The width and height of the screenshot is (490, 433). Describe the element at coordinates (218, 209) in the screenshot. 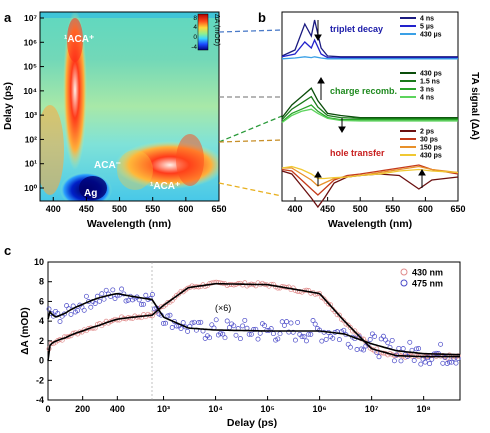

I see `tick-label: 650` at that location.